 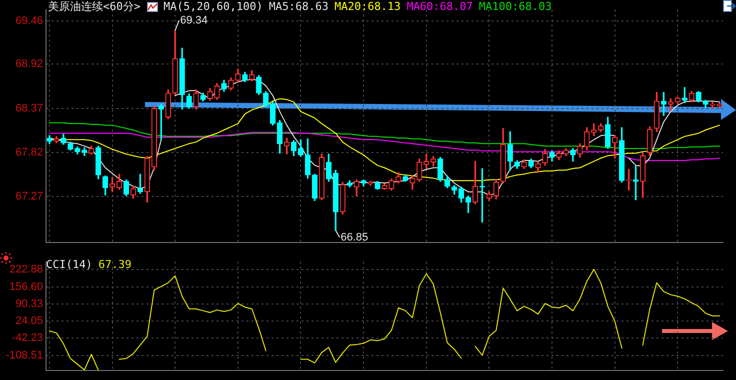 I want to click on annotation: 66.85, so click(x=354, y=237).